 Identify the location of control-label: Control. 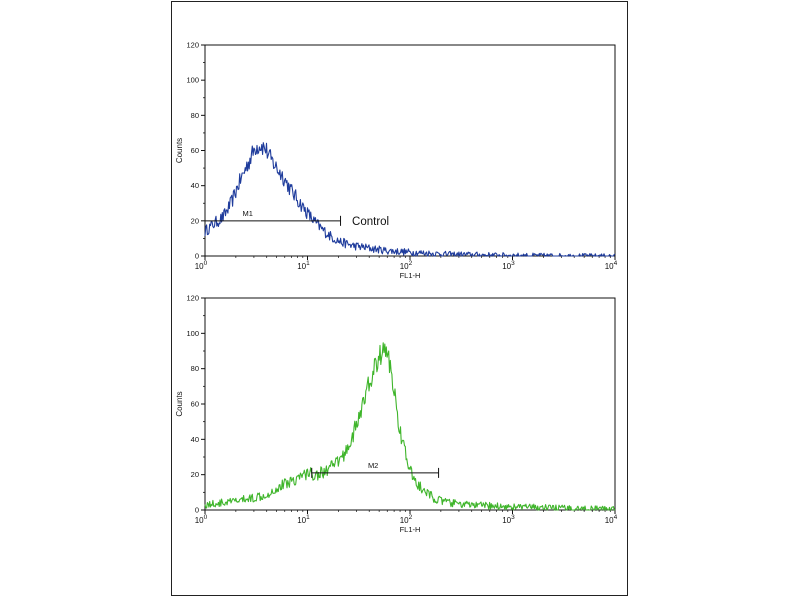
(370, 222).